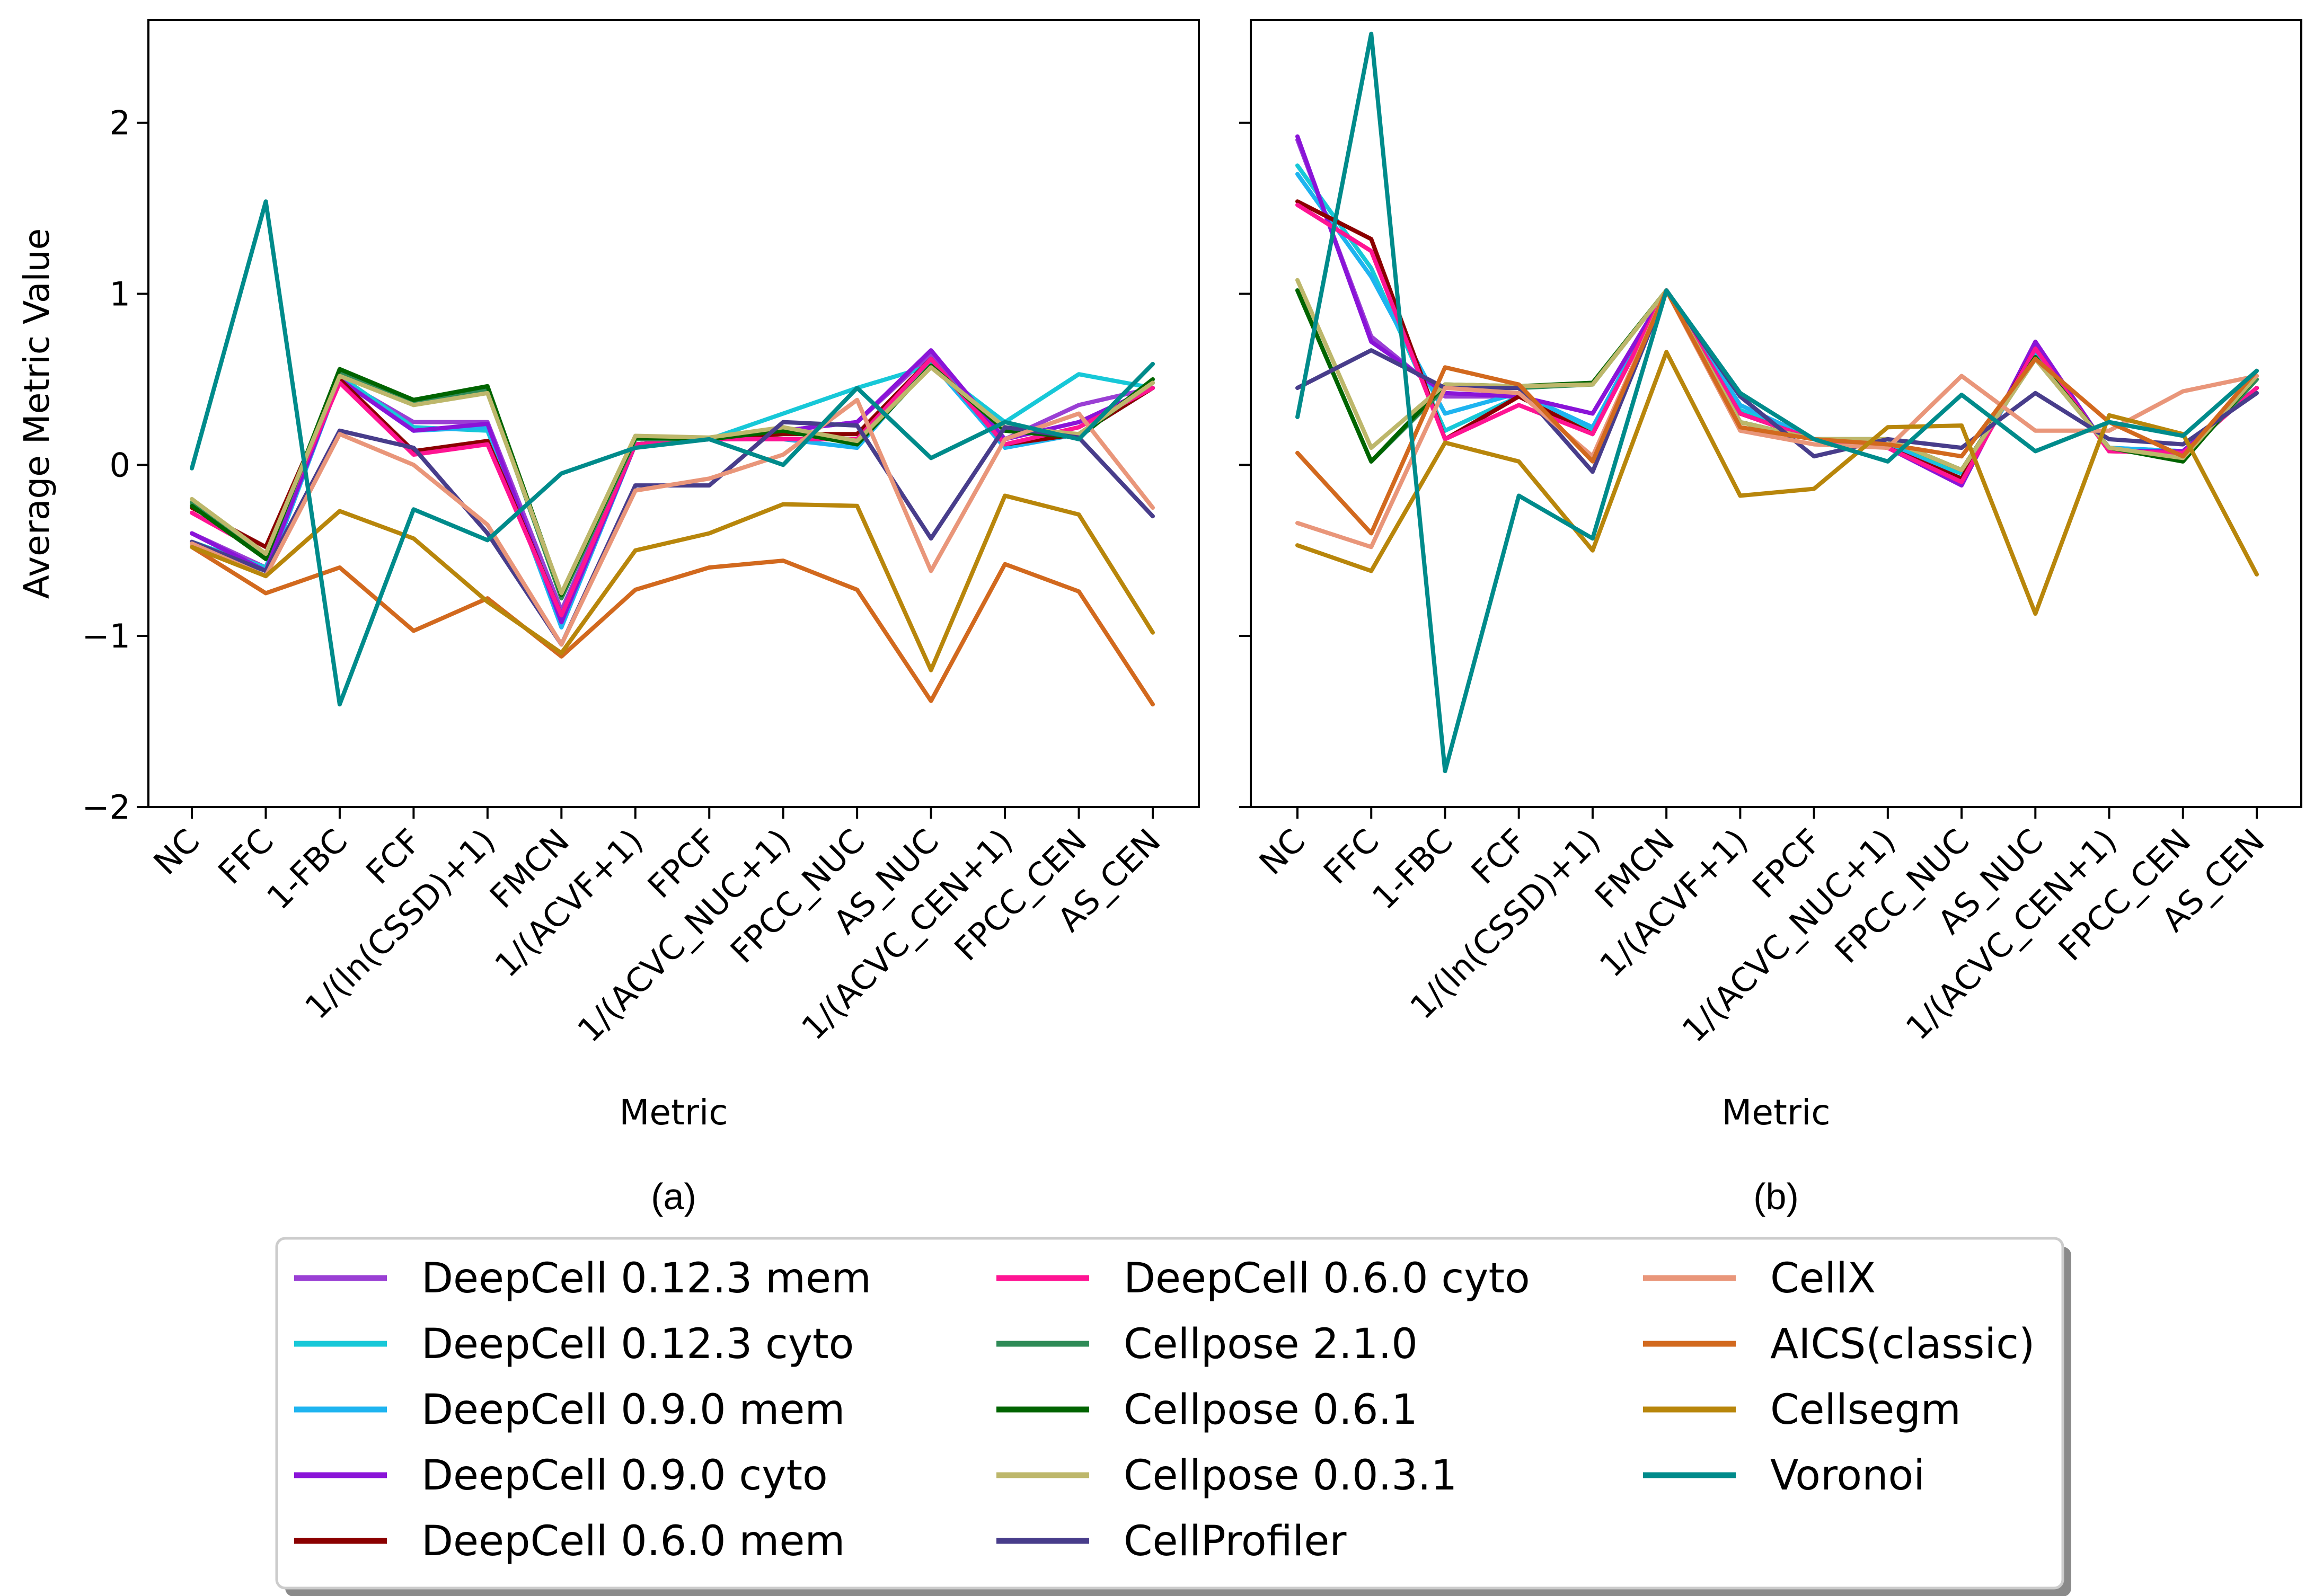  What do you see at coordinates (1776, 1196) in the screenshot?
I see `panel-label-b: (b)` at bounding box center [1776, 1196].